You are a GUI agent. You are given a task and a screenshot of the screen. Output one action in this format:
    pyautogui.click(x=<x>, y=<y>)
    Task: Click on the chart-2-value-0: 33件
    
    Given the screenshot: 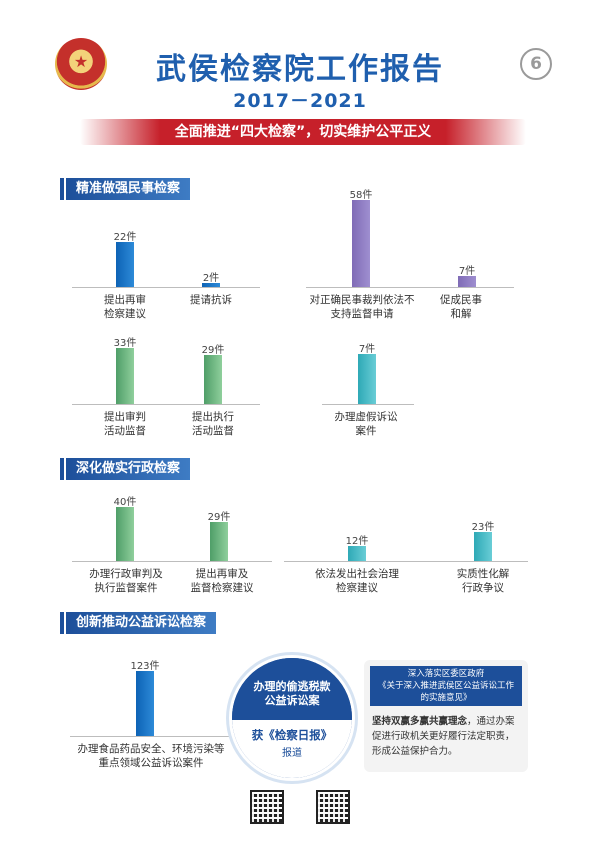 What is the action you would take?
    pyautogui.click(x=125, y=343)
    